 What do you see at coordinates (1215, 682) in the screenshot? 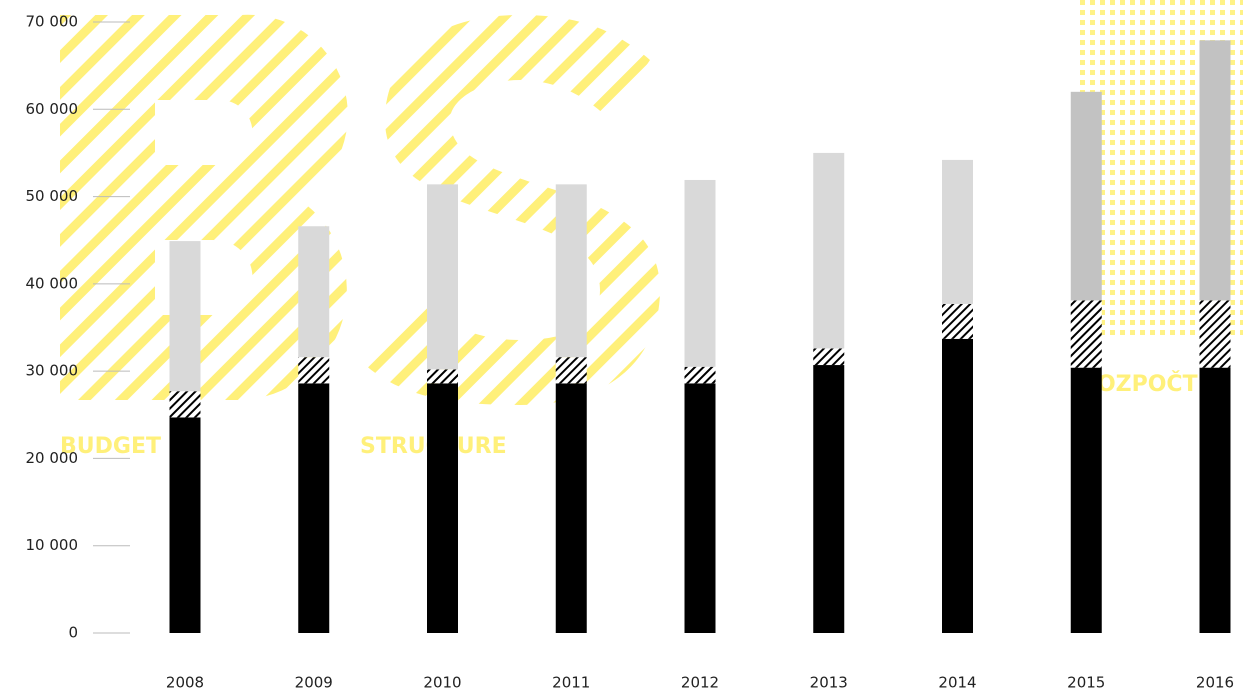
I see `x-tick-label: 2016` at bounding box center [1215, 682].